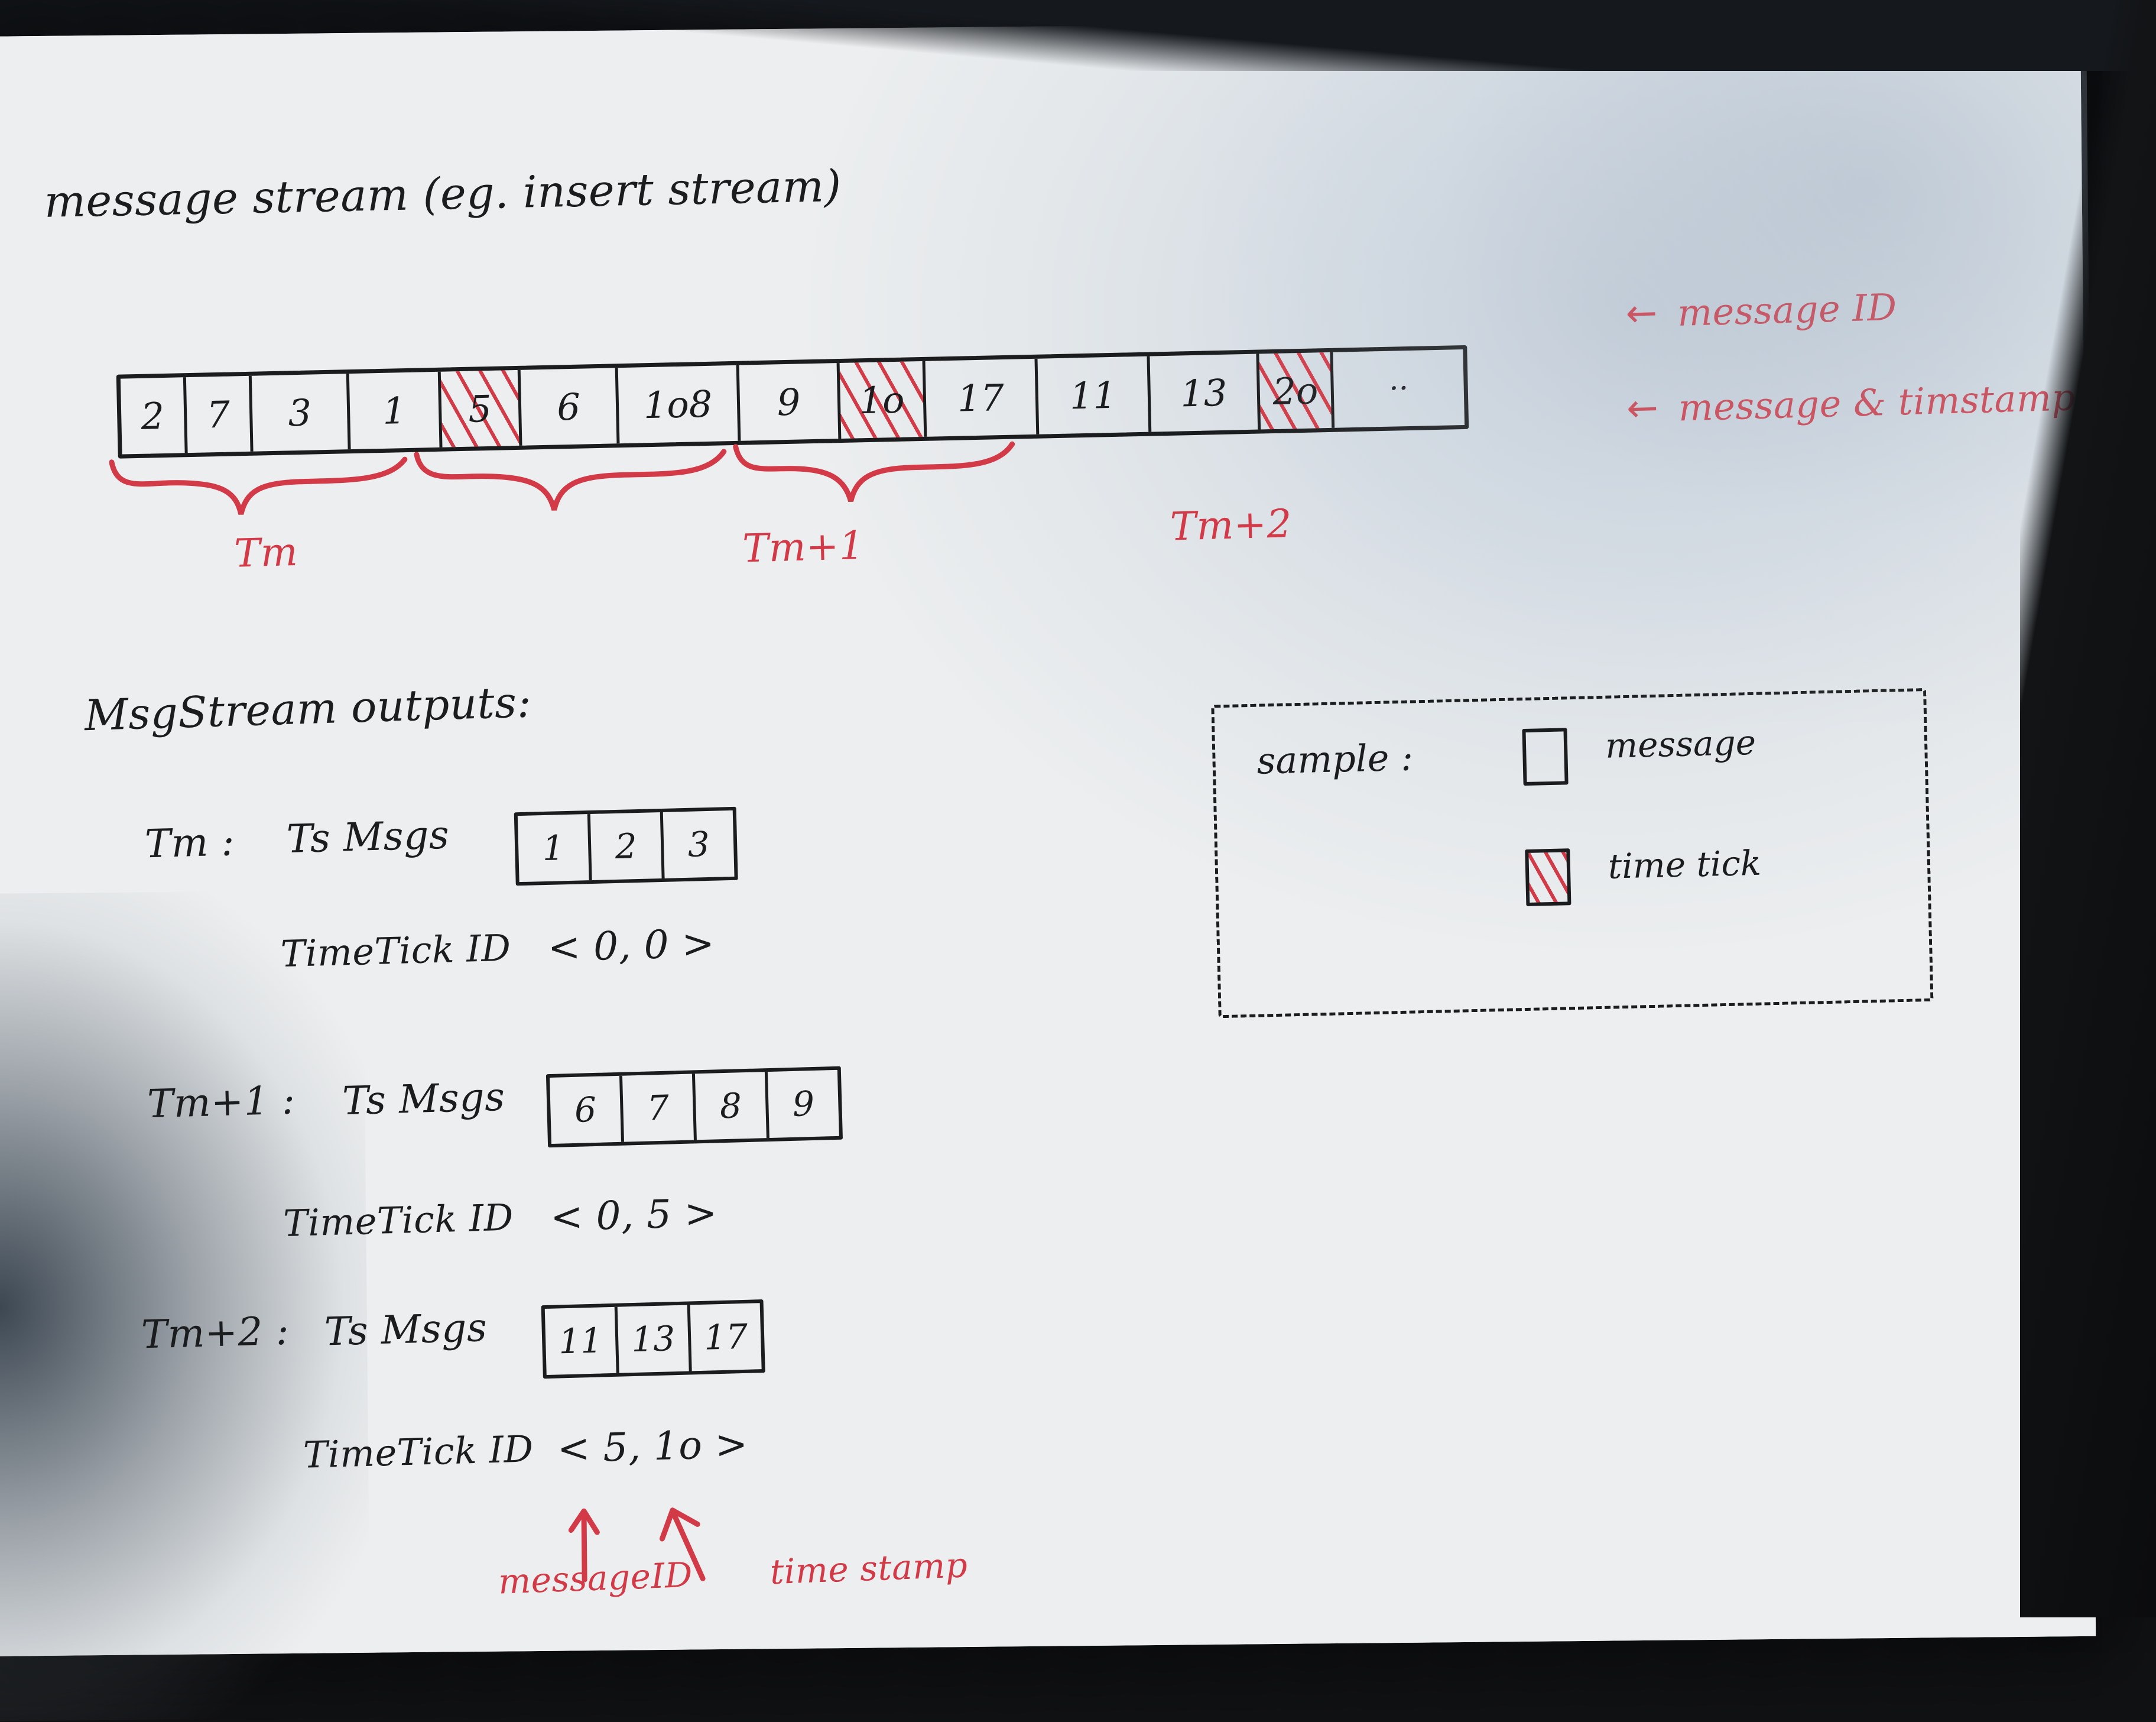 Image resolution: width=2156 pixels, height=1722 pixels. I want to click on brace-label-tm: Tm, so click(266, 552).